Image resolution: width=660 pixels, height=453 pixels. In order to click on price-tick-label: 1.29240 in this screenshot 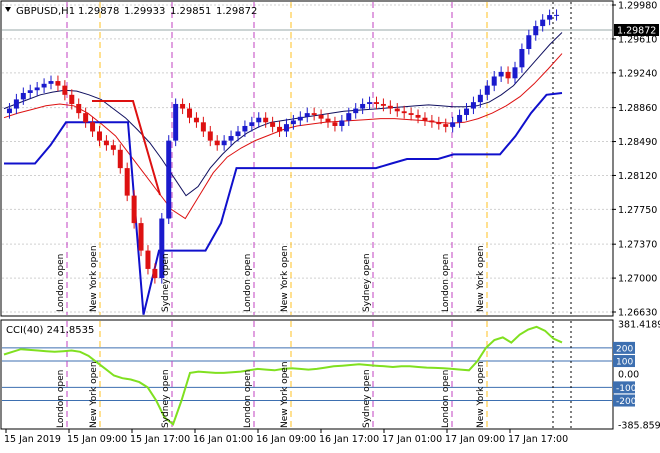, I will do `click(637, 73)`.